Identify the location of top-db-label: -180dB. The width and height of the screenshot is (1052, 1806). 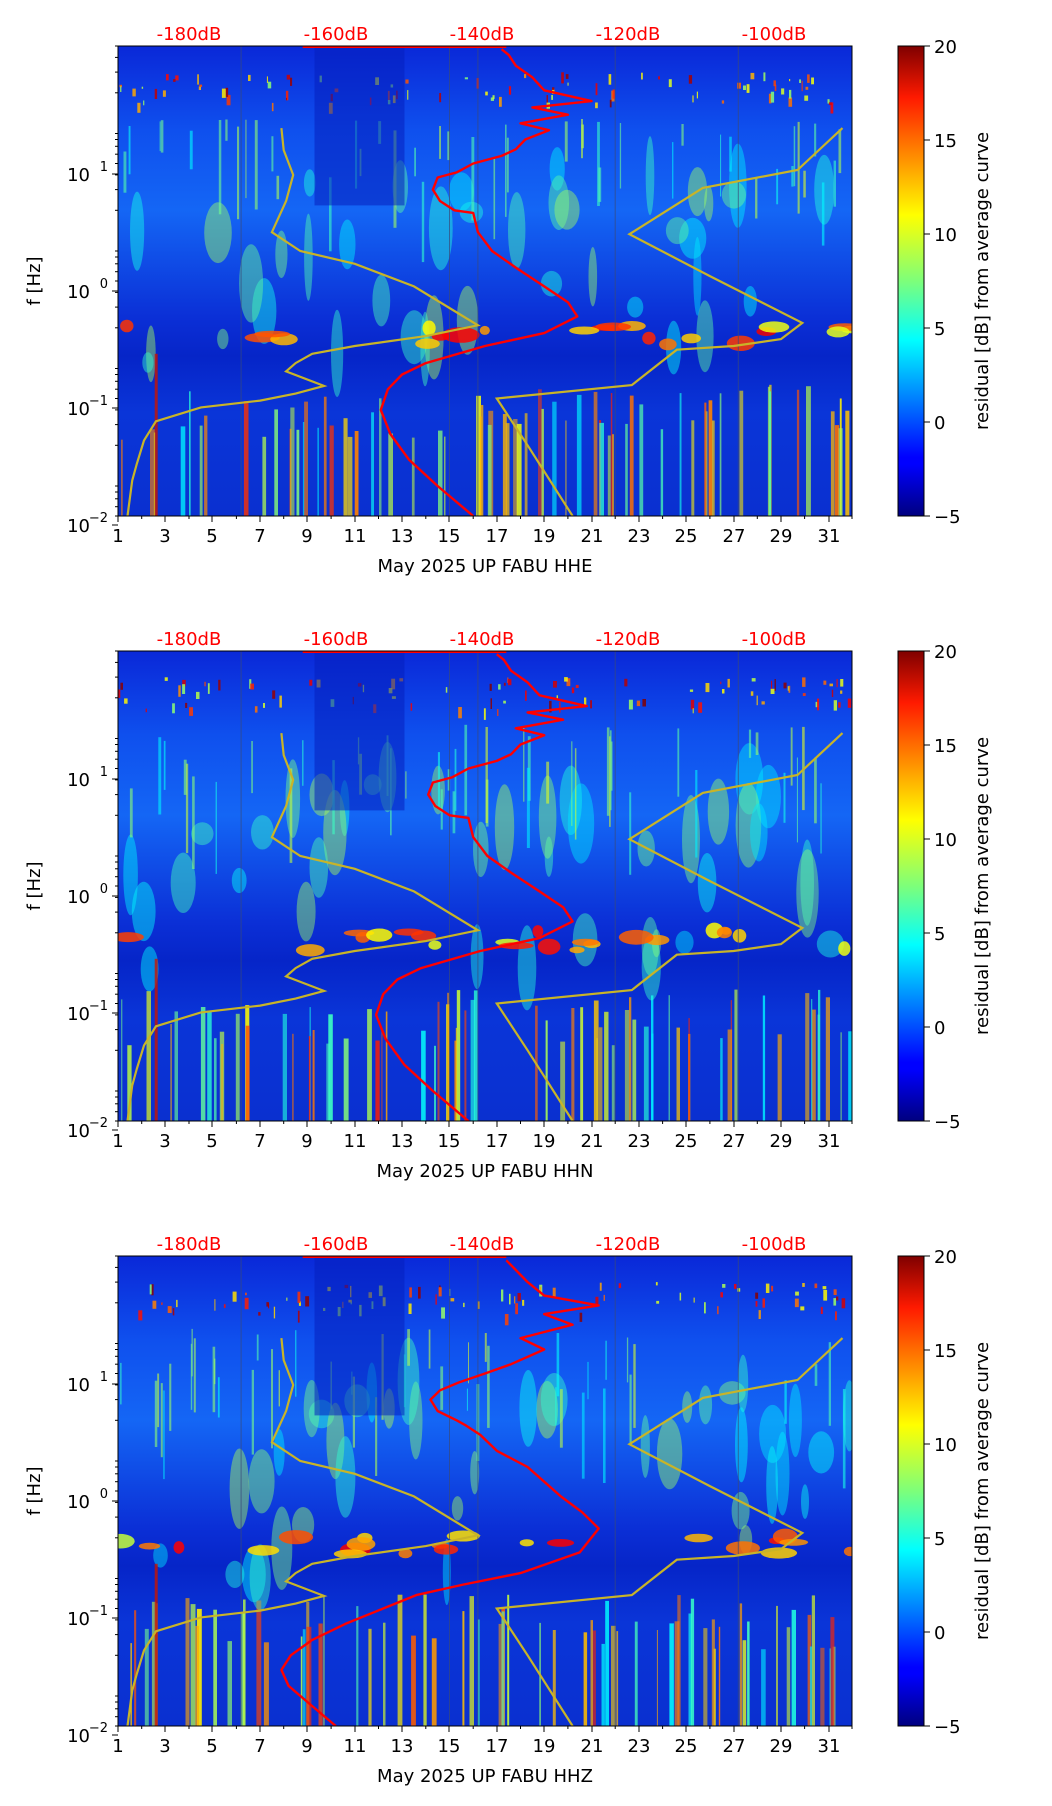
(189, 1244).